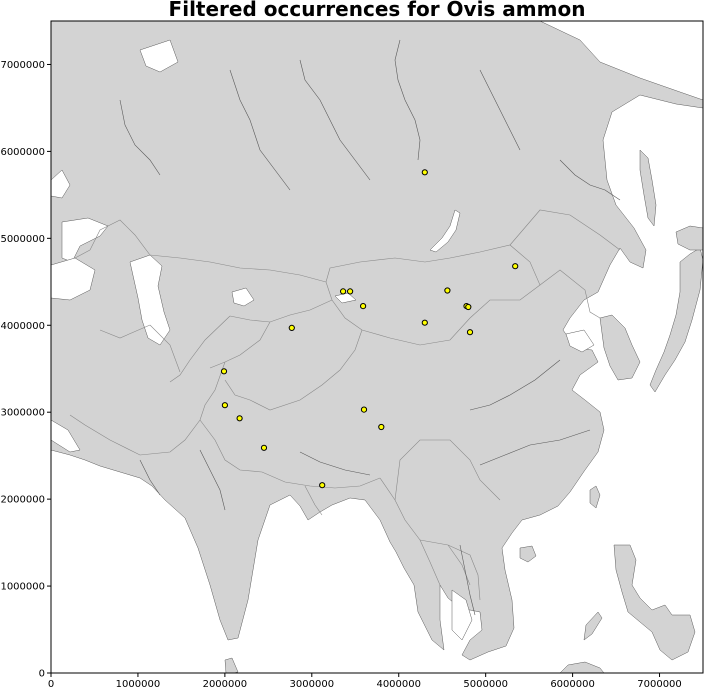  Describe the element at coordinates (377, 10) in the screenshot. I see `page-title: Filtered occurrences for Ovis ammon` at that location.